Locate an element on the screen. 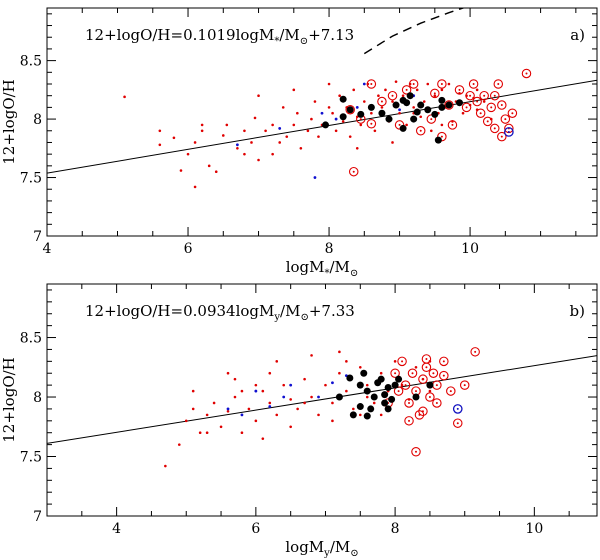  panel-b-annotation: 12+logO/H=0.0934logMy/M⊙+7.33 is located at coordinates (220, 312).